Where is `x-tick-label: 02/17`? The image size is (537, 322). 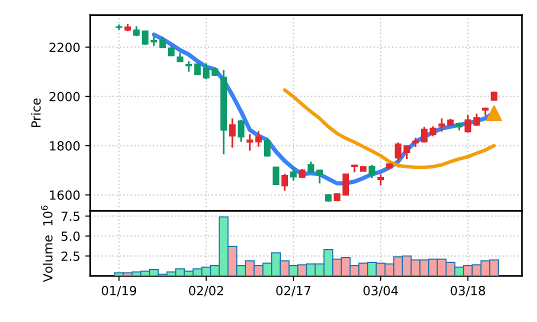 x-tick-label: 02/17 is located at coordinates (293, 291).